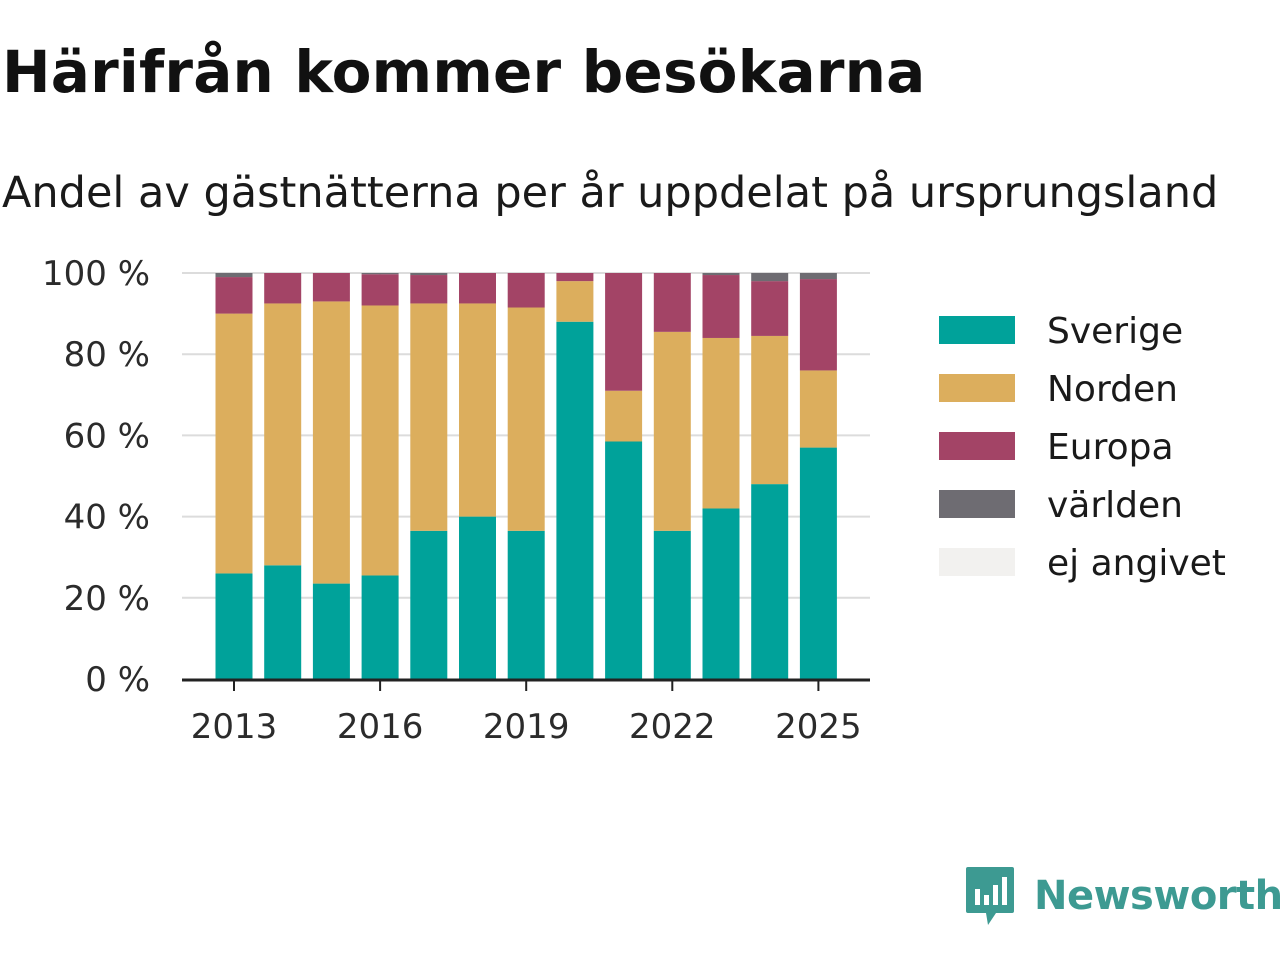 Image resolution: width=1280 pixels, height=960 pixels. What do you see at coordinates (107, 436) in the screenshot?
I see `y-tick-label: 60 %` at bounding box center [107, 436].